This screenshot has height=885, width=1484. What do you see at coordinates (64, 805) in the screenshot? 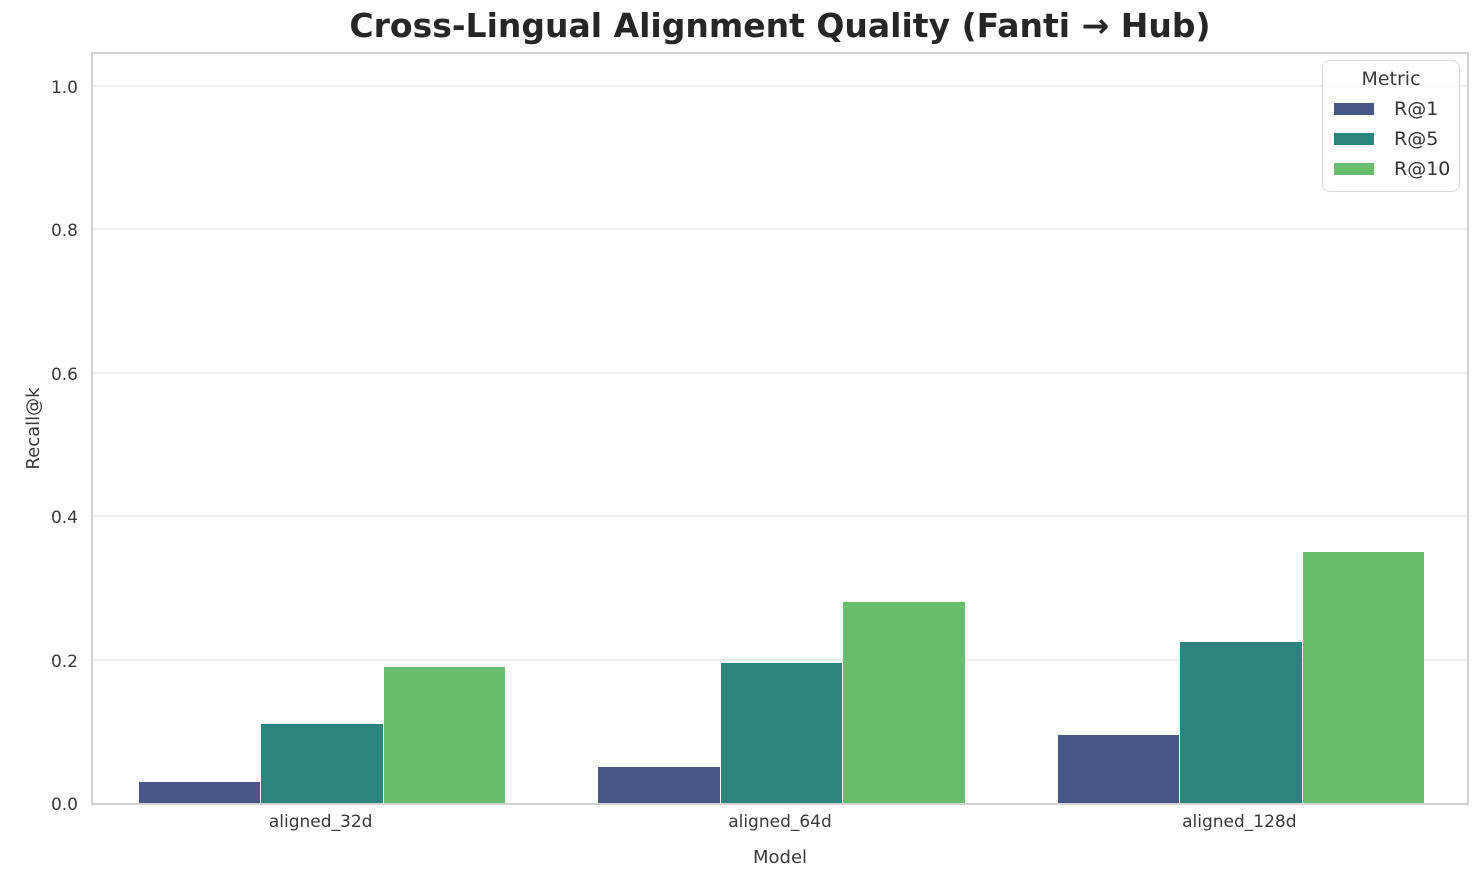
I see `y-tick-label: 0.0` at bounding box center [64, 805].